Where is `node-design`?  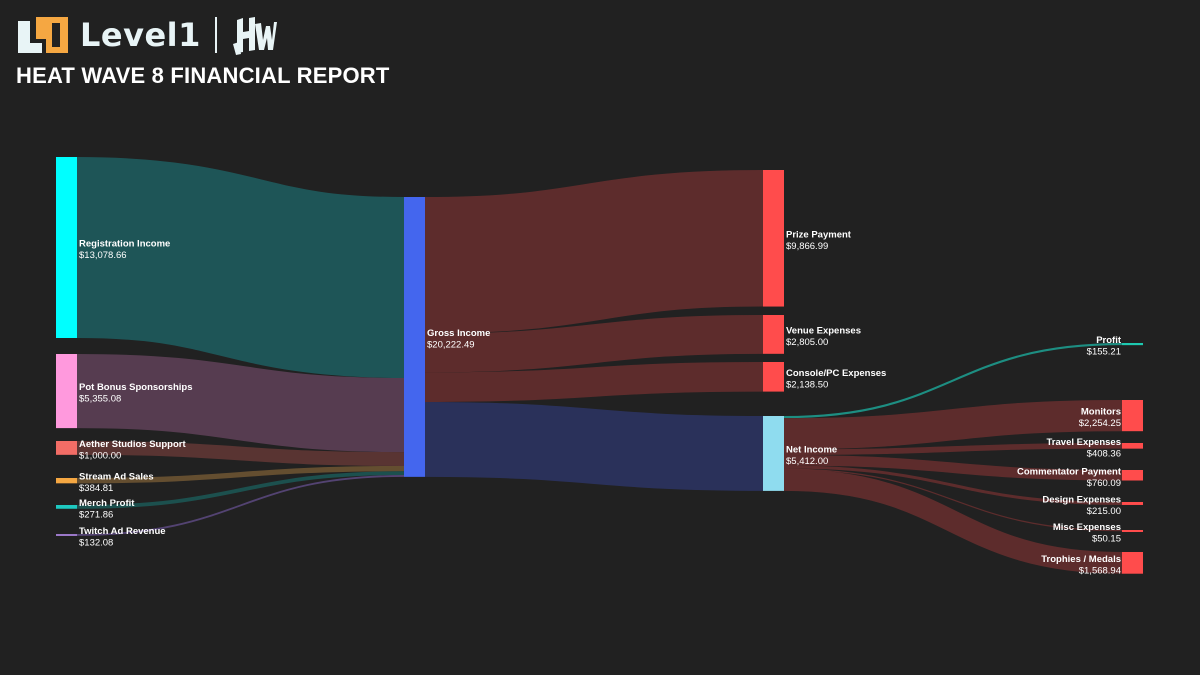
node-design is located at coordinates (1132, 503).